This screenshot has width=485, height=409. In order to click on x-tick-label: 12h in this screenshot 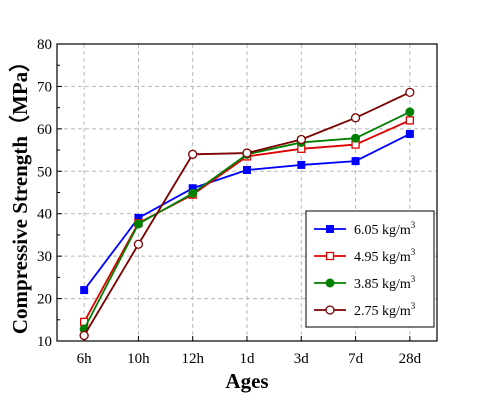, I will do `click(192, 359)`.